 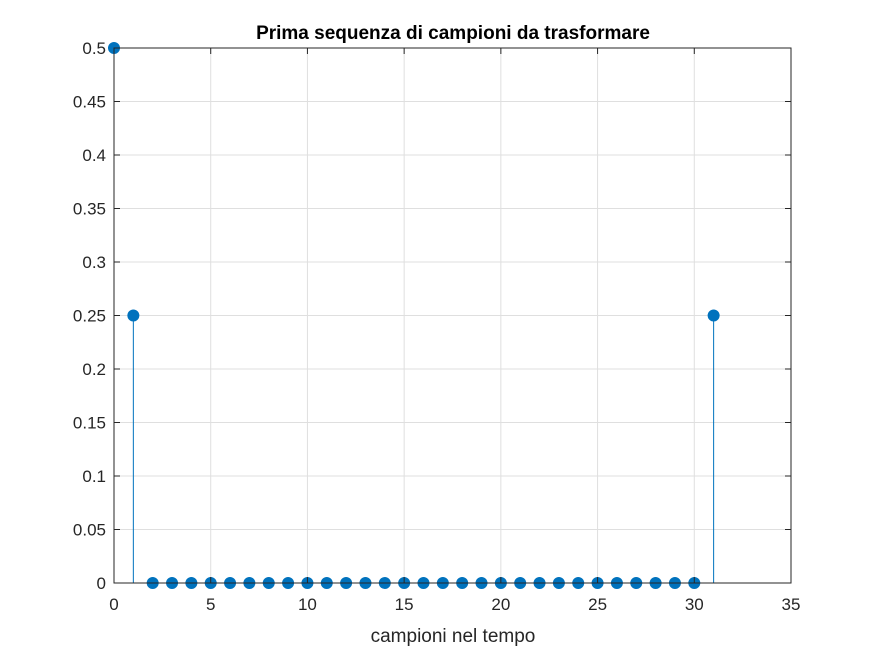 What do you see at coordinates (94, 262) in the screenshot?
I see `y-tick-label: 0.3` at bounding box center [94, 262].